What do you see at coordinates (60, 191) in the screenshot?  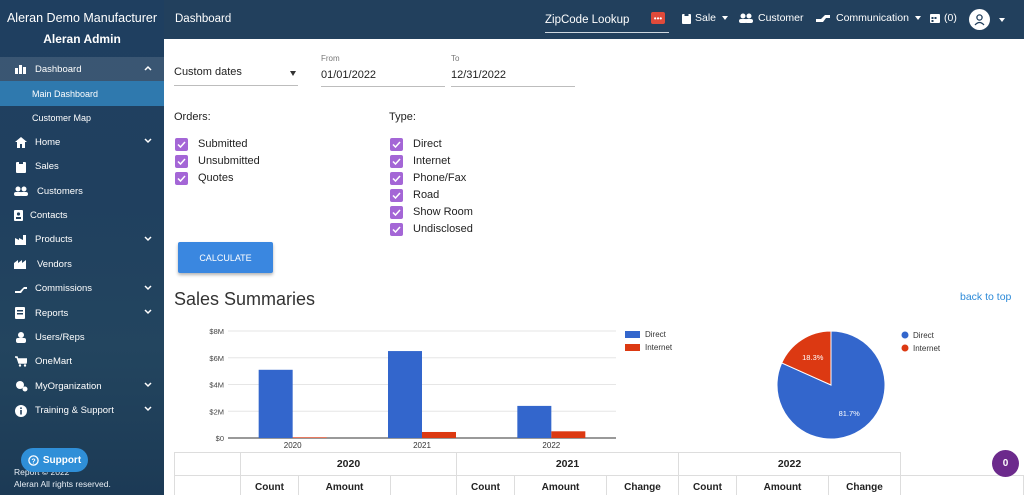 I see `sidebar-item-label: Customers` at bounding box center [60, 191].